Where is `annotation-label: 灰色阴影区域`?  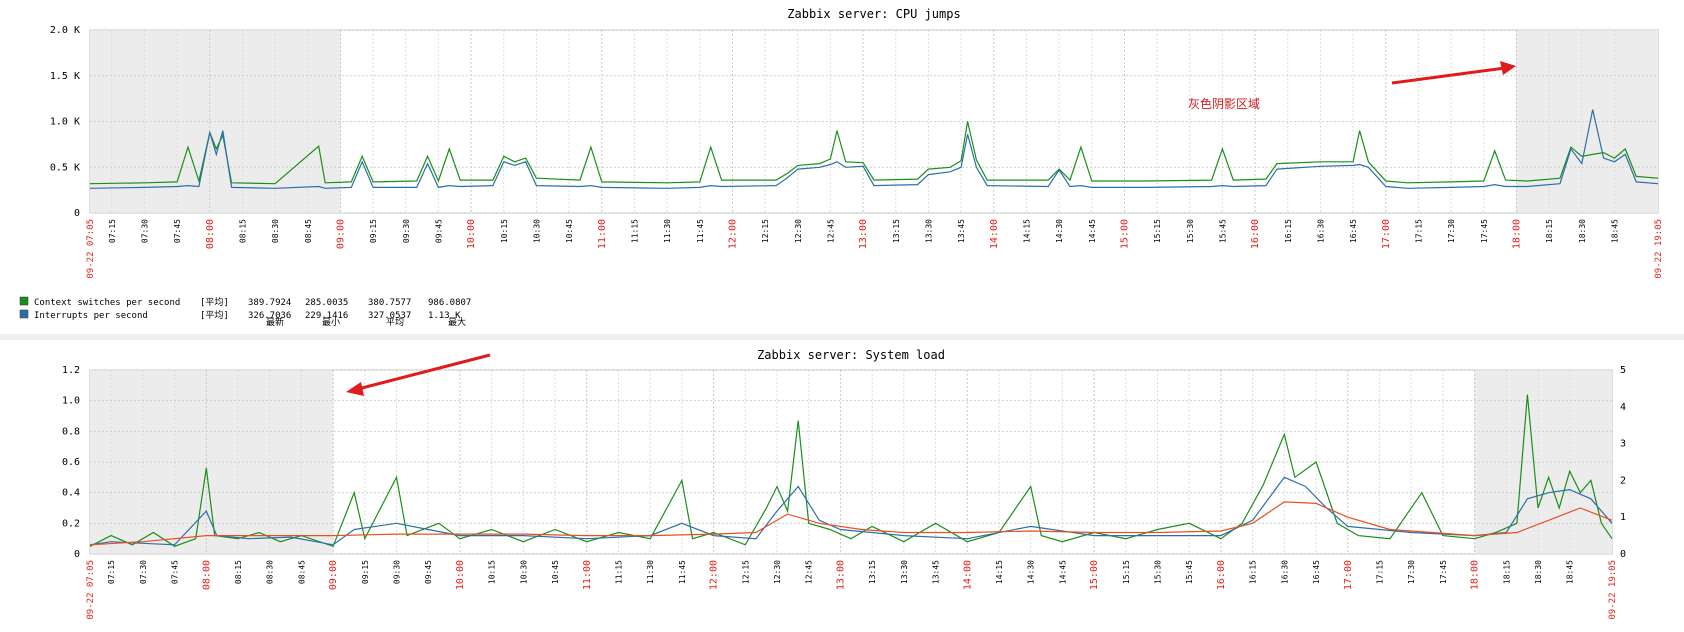 annotation-label: 灰色阴影区域 is located at coordinates (1224, 104).